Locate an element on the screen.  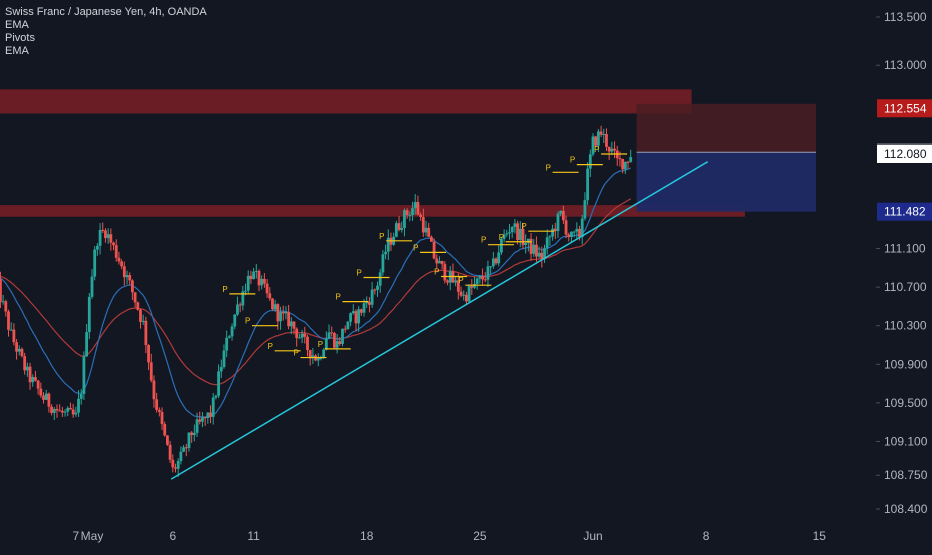
indicator-ema-1: EMA is located at coordinates (17, 25).